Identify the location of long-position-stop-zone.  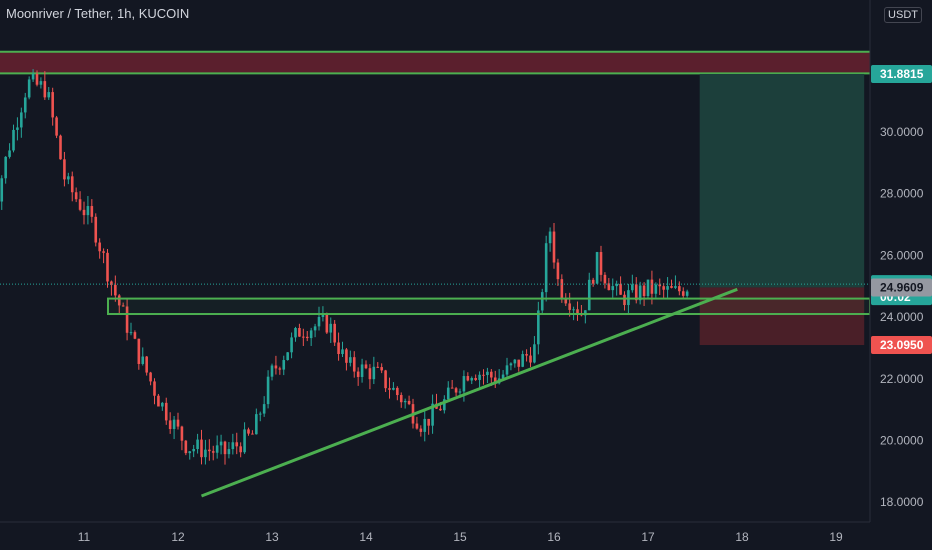
(782, 316).